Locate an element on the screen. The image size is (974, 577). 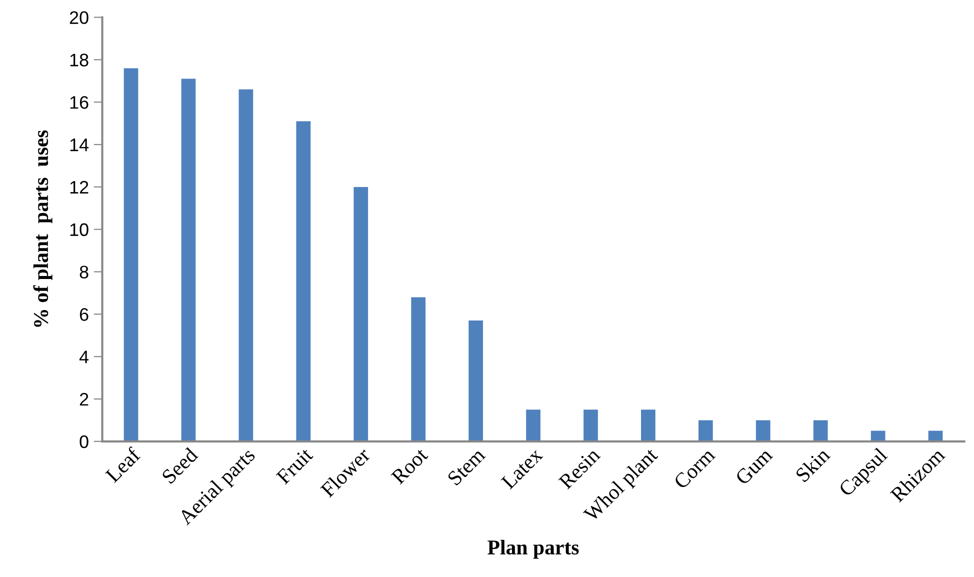
y-tick-label: 4 is located at coordinates (84, 357).